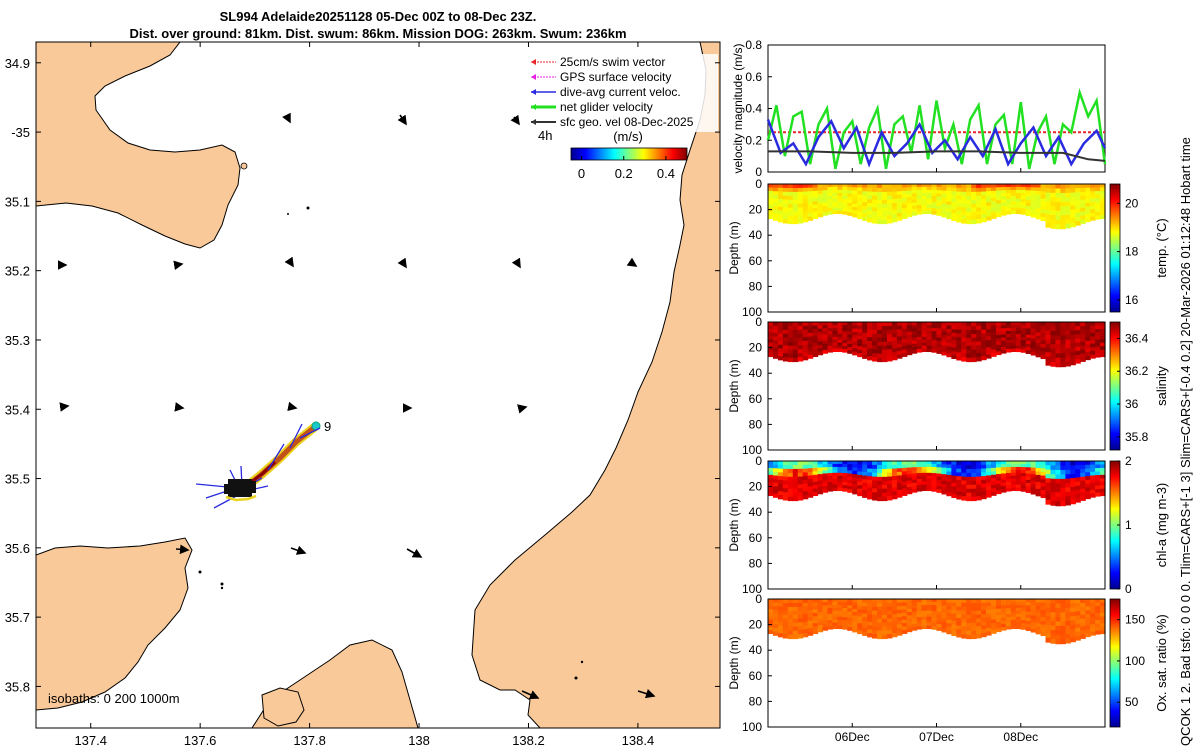  What do you see at coordinates (310, 433) in the screenshot?
I see `dive-vector` at bounding box center [310, 433].